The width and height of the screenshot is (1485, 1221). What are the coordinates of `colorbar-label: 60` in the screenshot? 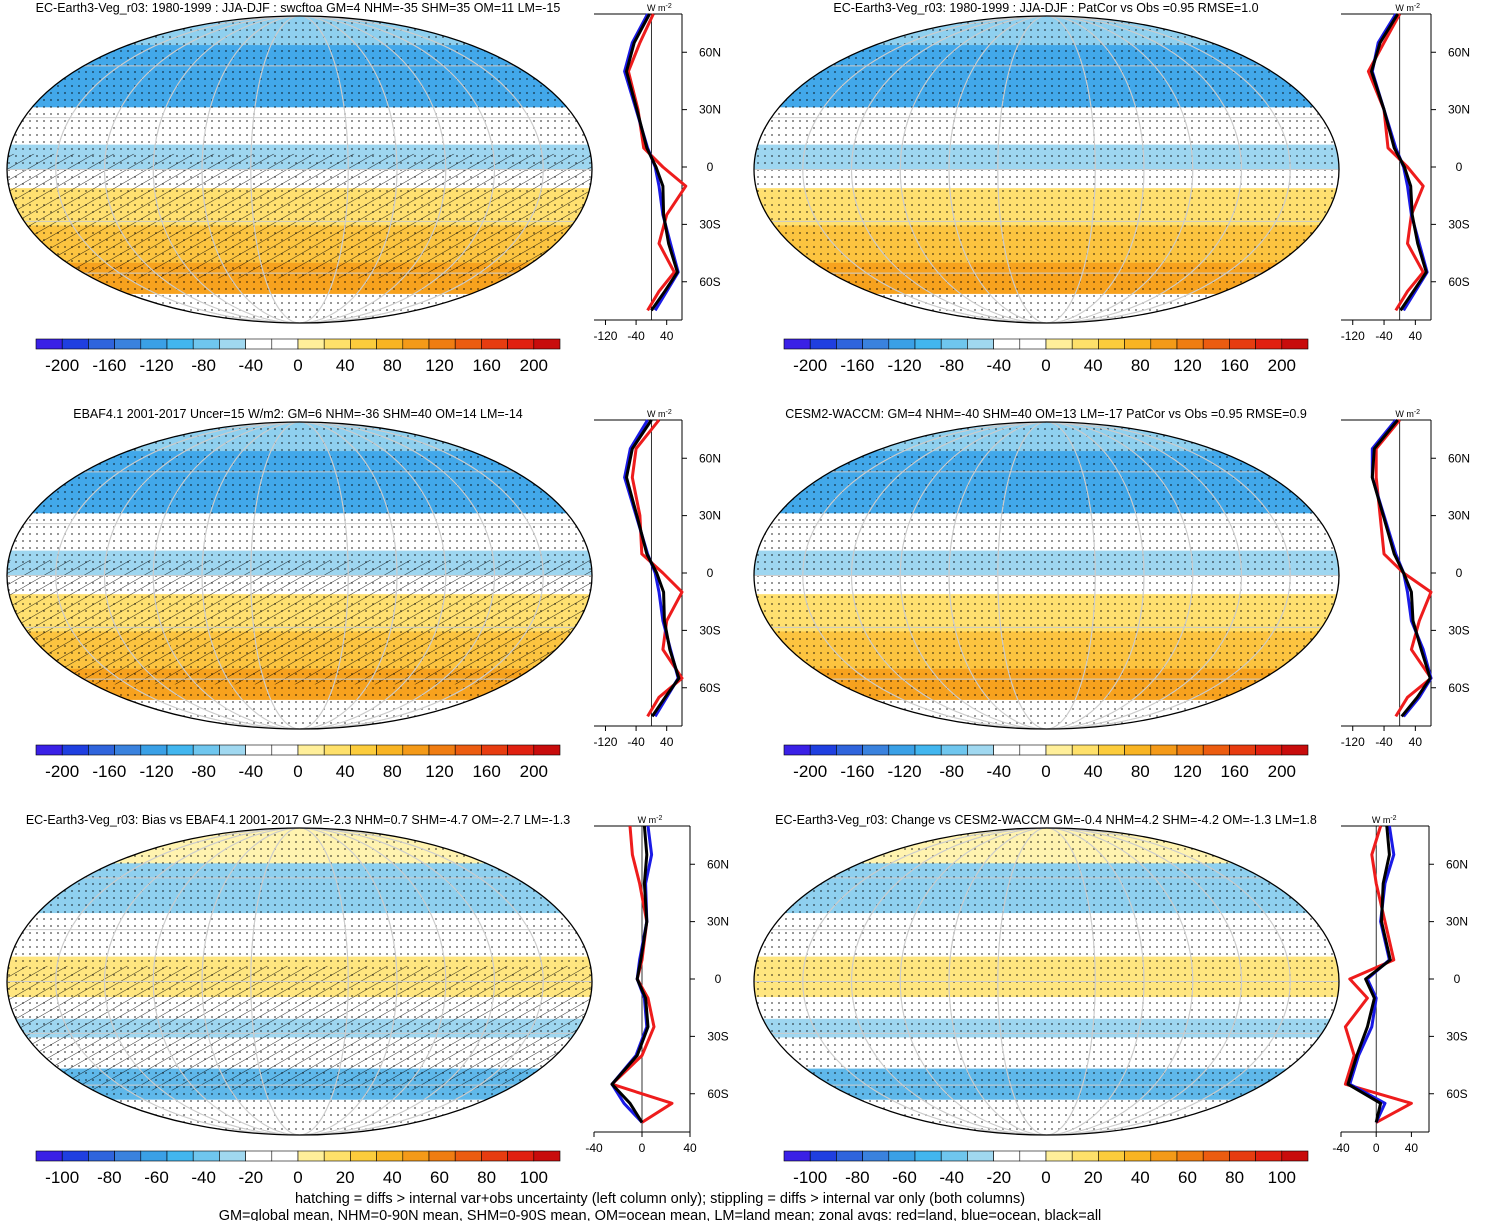 It's located at (1187, 1177).